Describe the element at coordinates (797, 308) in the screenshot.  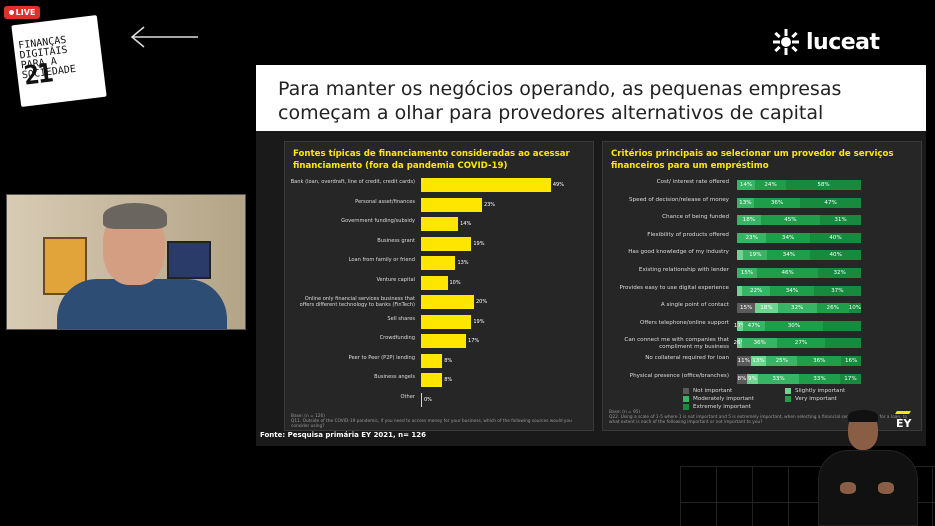
I see `stacked-segment: 32%` at that location.